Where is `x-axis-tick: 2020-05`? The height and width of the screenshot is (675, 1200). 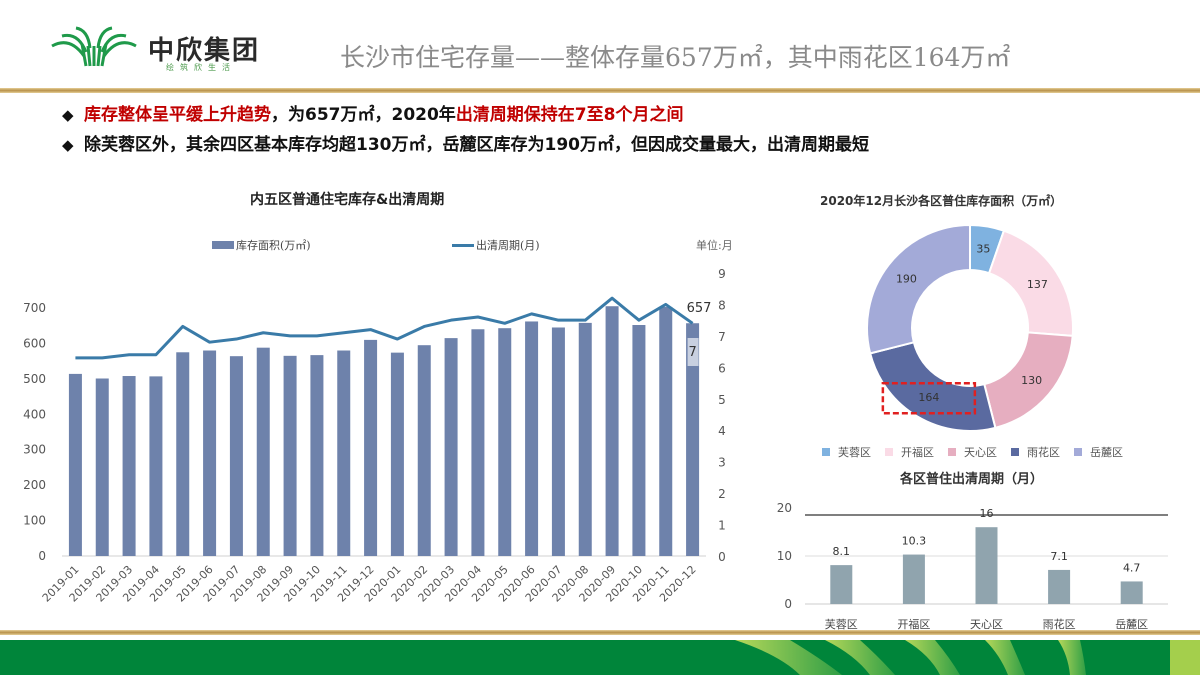
x-axis-tick: 2020-05 is located at coordinates (490, 584).